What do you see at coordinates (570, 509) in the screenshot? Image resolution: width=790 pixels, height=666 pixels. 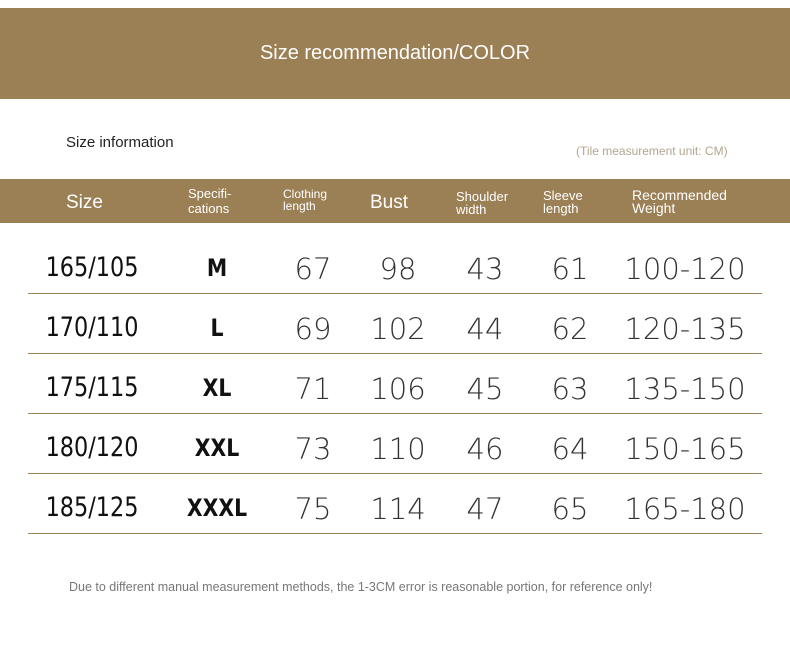 I see `cell-sleeve-length: 65` at bounding box center [570, 509].